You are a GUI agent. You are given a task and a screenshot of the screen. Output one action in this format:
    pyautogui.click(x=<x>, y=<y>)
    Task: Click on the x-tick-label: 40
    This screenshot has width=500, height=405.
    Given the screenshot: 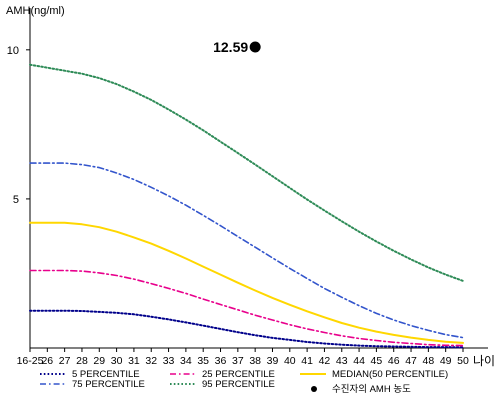 What is the action you would take?
    pyautogui.click(x=290, y=361)
    